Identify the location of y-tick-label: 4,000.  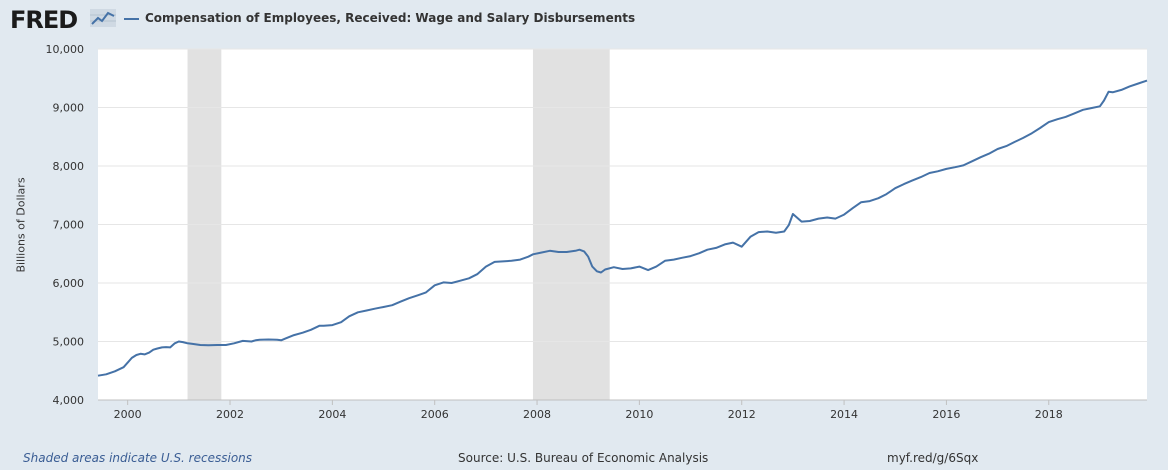
(69, 400).